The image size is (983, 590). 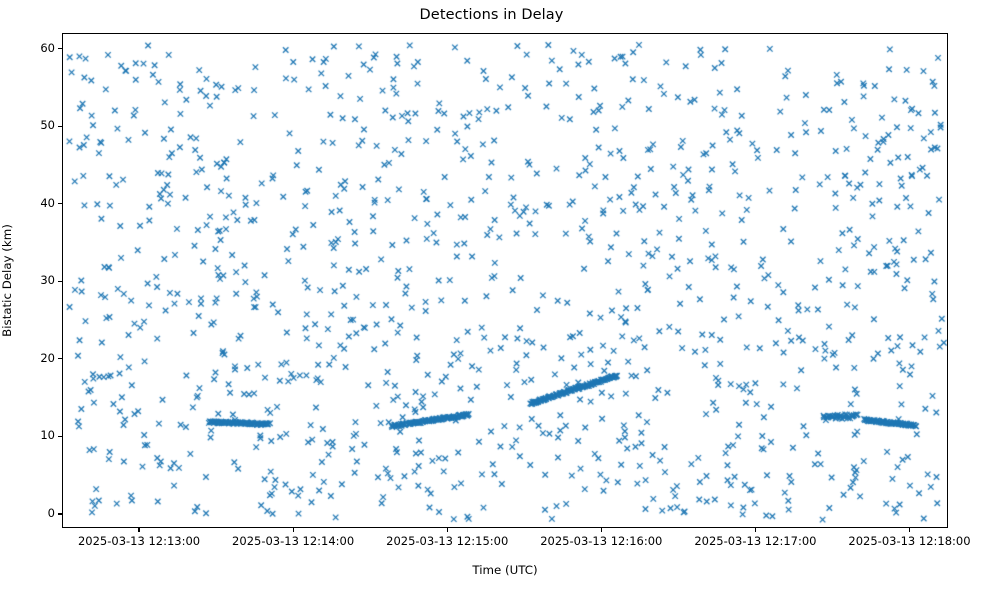 I want to click on chart-title: Detections in Delay, so click(x=491, y=15).